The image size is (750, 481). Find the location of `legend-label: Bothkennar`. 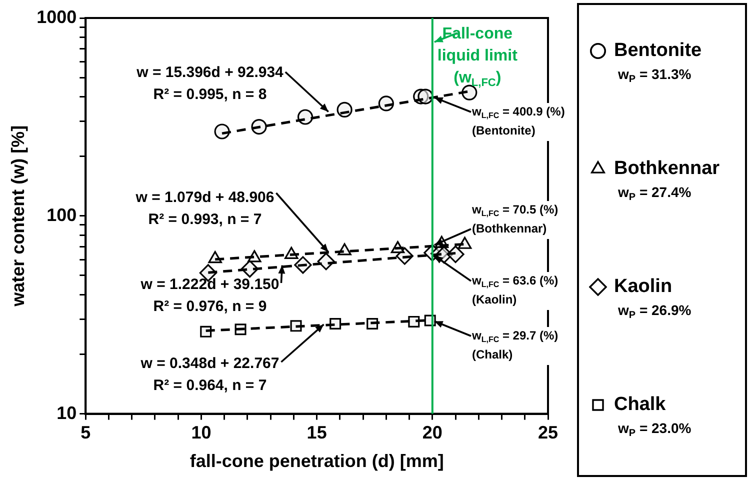

legend-label: Bothkennar is located at coordinates (667, 169).